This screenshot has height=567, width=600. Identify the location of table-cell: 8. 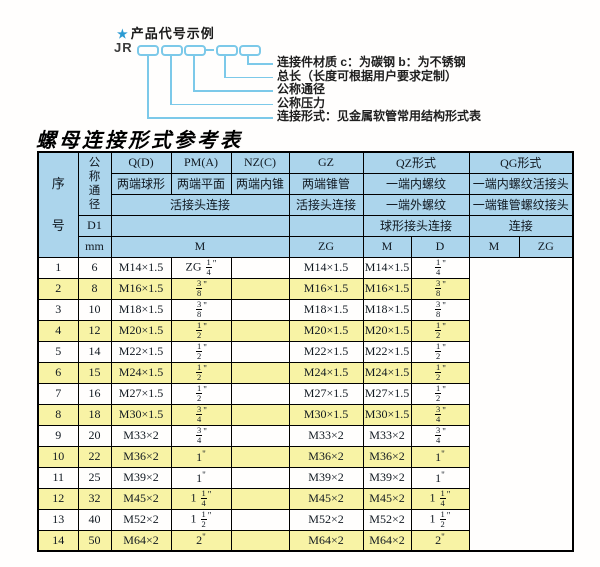
(58, 414).